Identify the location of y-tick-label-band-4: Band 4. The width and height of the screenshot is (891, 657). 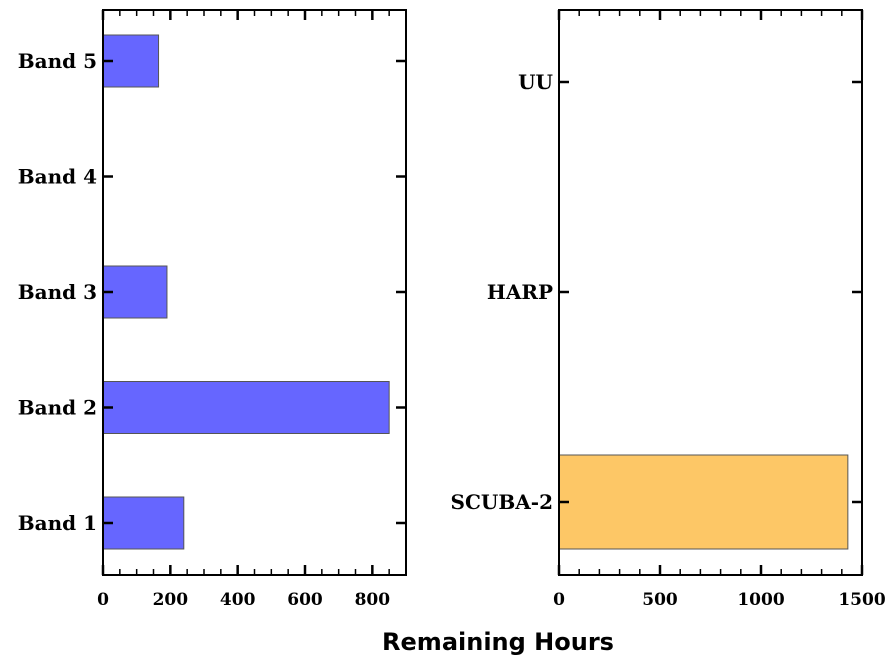
(57, 177).